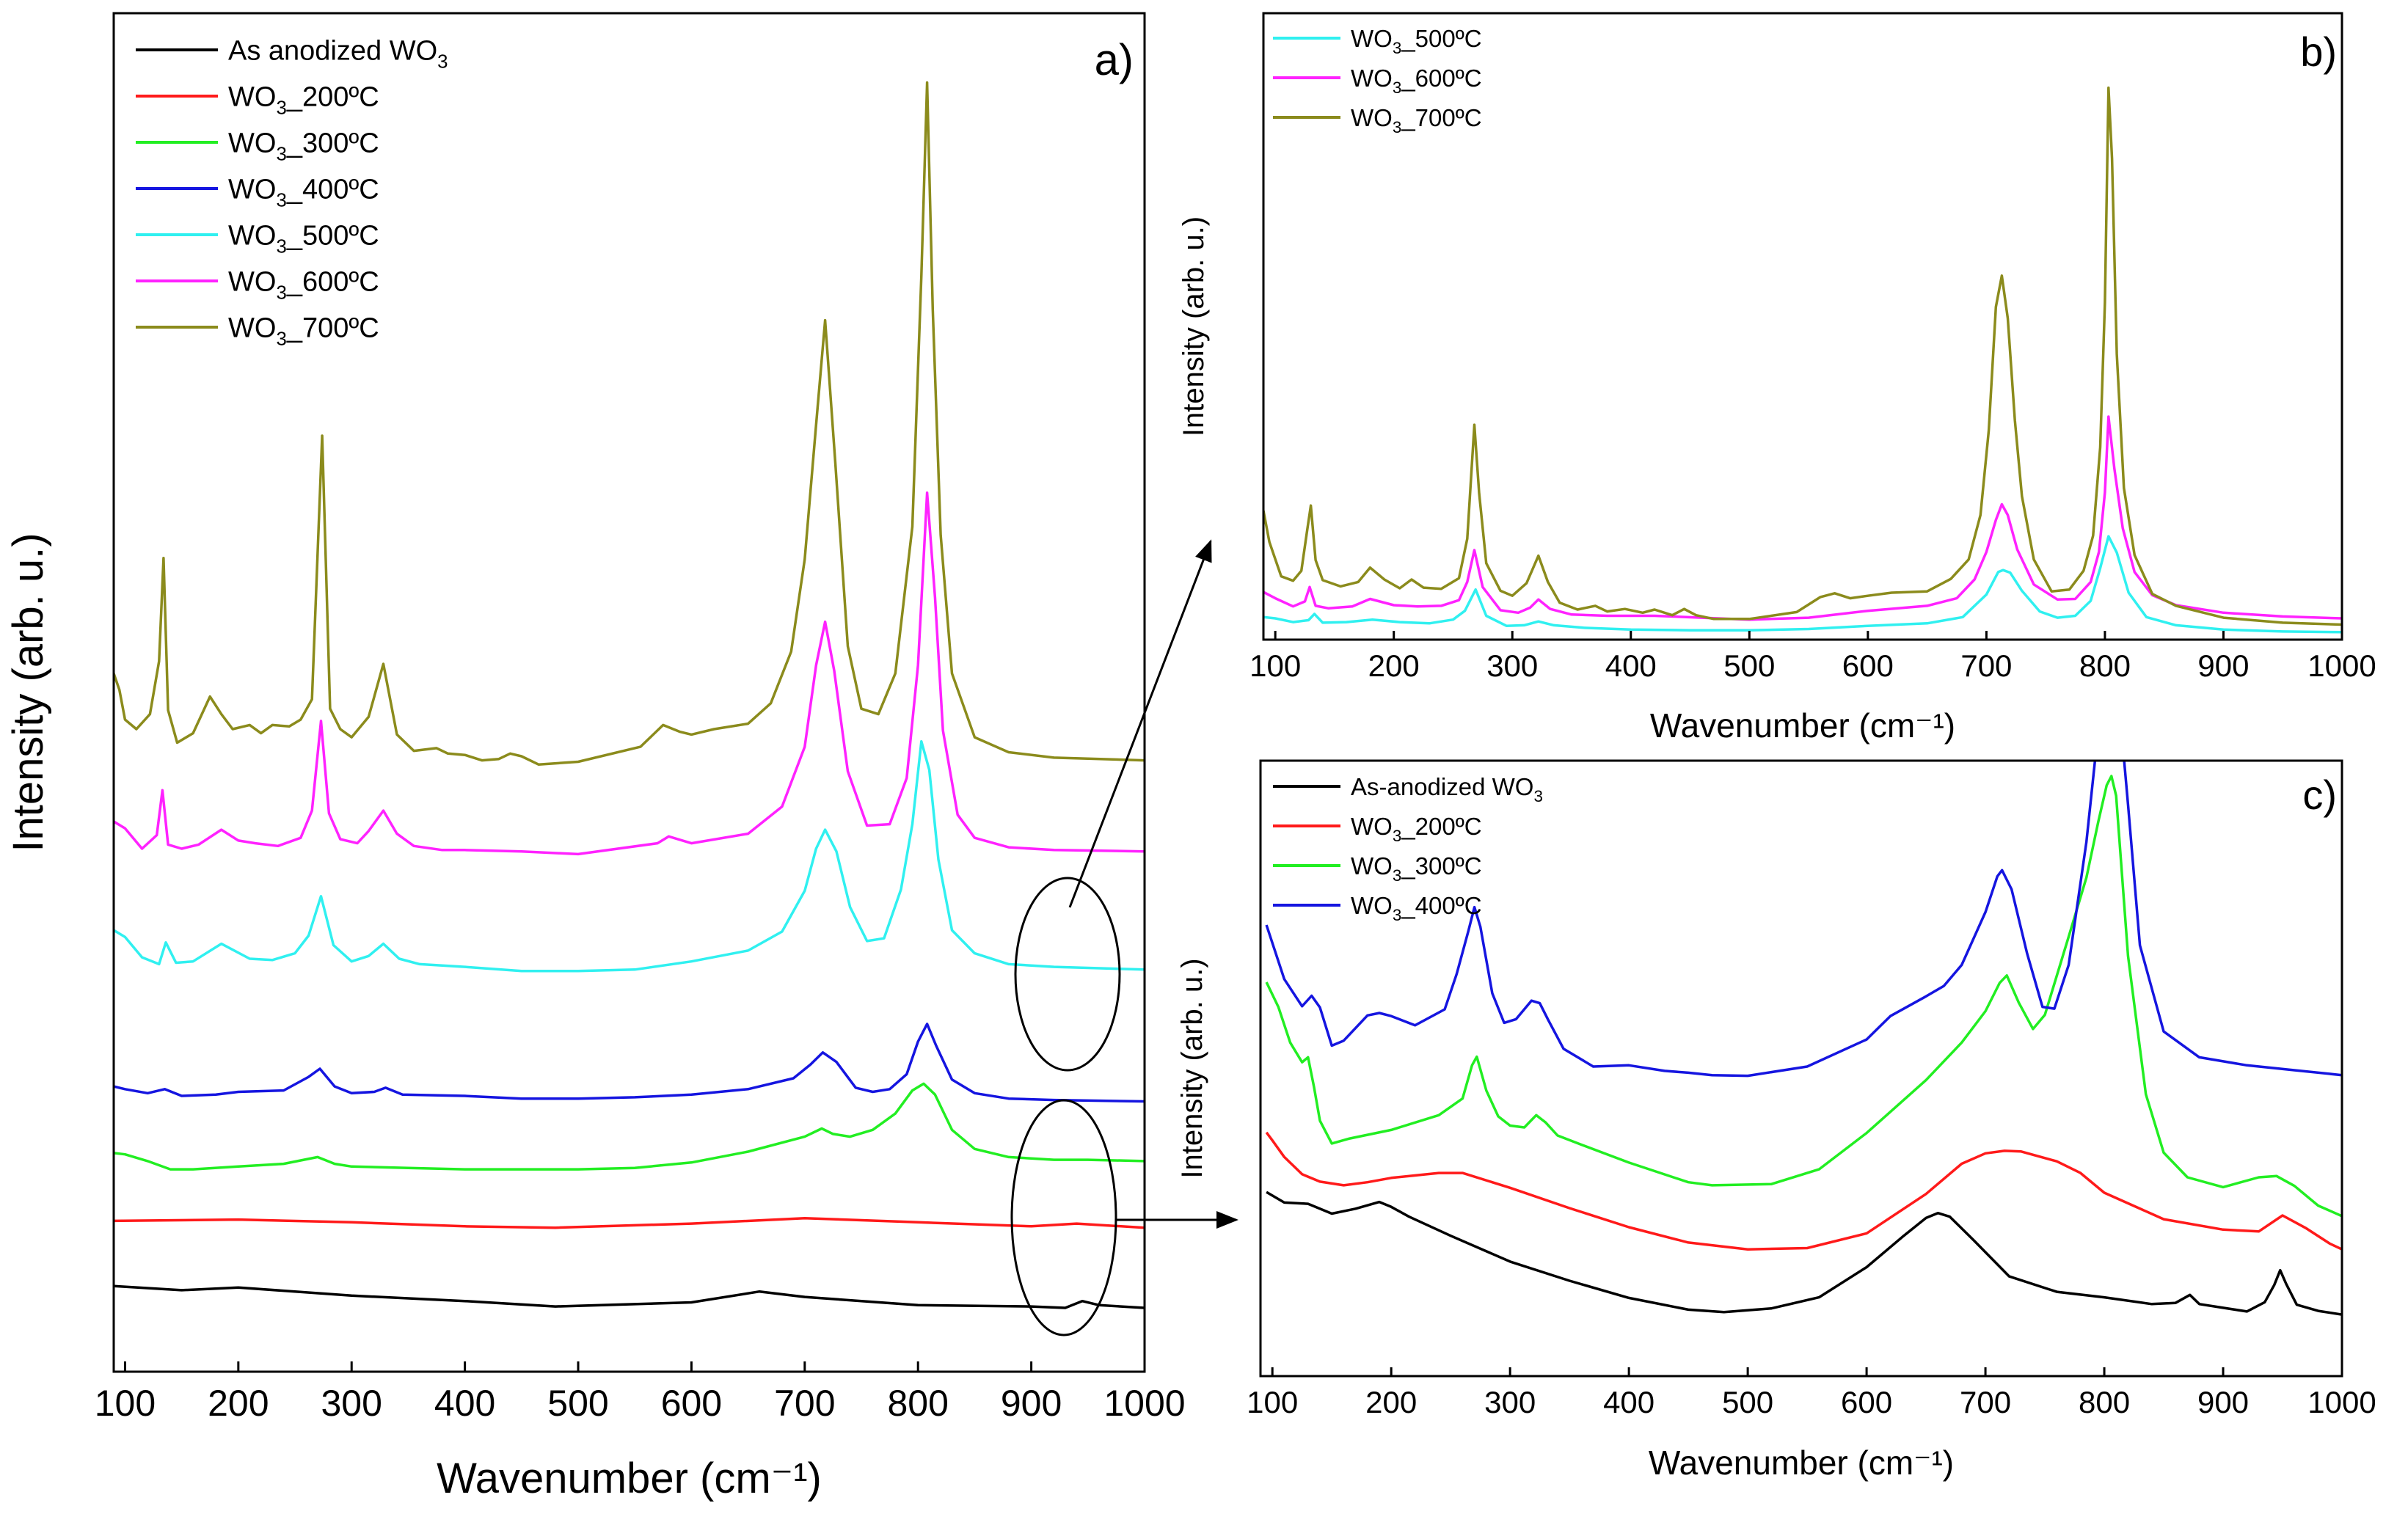  I want to click on panel-a-x-tick-label: 900, so click(1031, 1403).